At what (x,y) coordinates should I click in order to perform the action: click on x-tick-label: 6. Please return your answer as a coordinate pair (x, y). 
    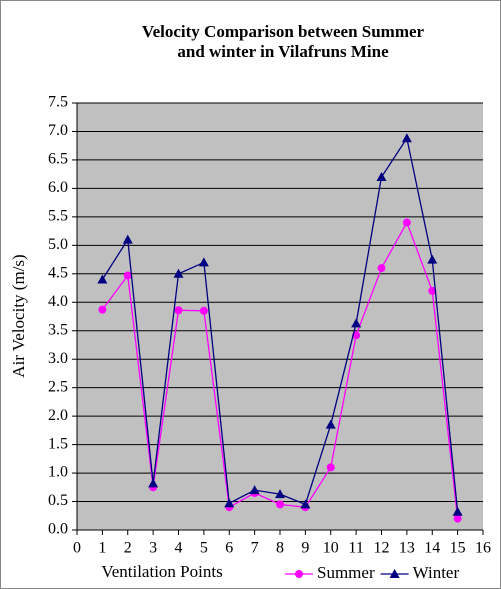
    Looking at the image, I should click on (229, 548).